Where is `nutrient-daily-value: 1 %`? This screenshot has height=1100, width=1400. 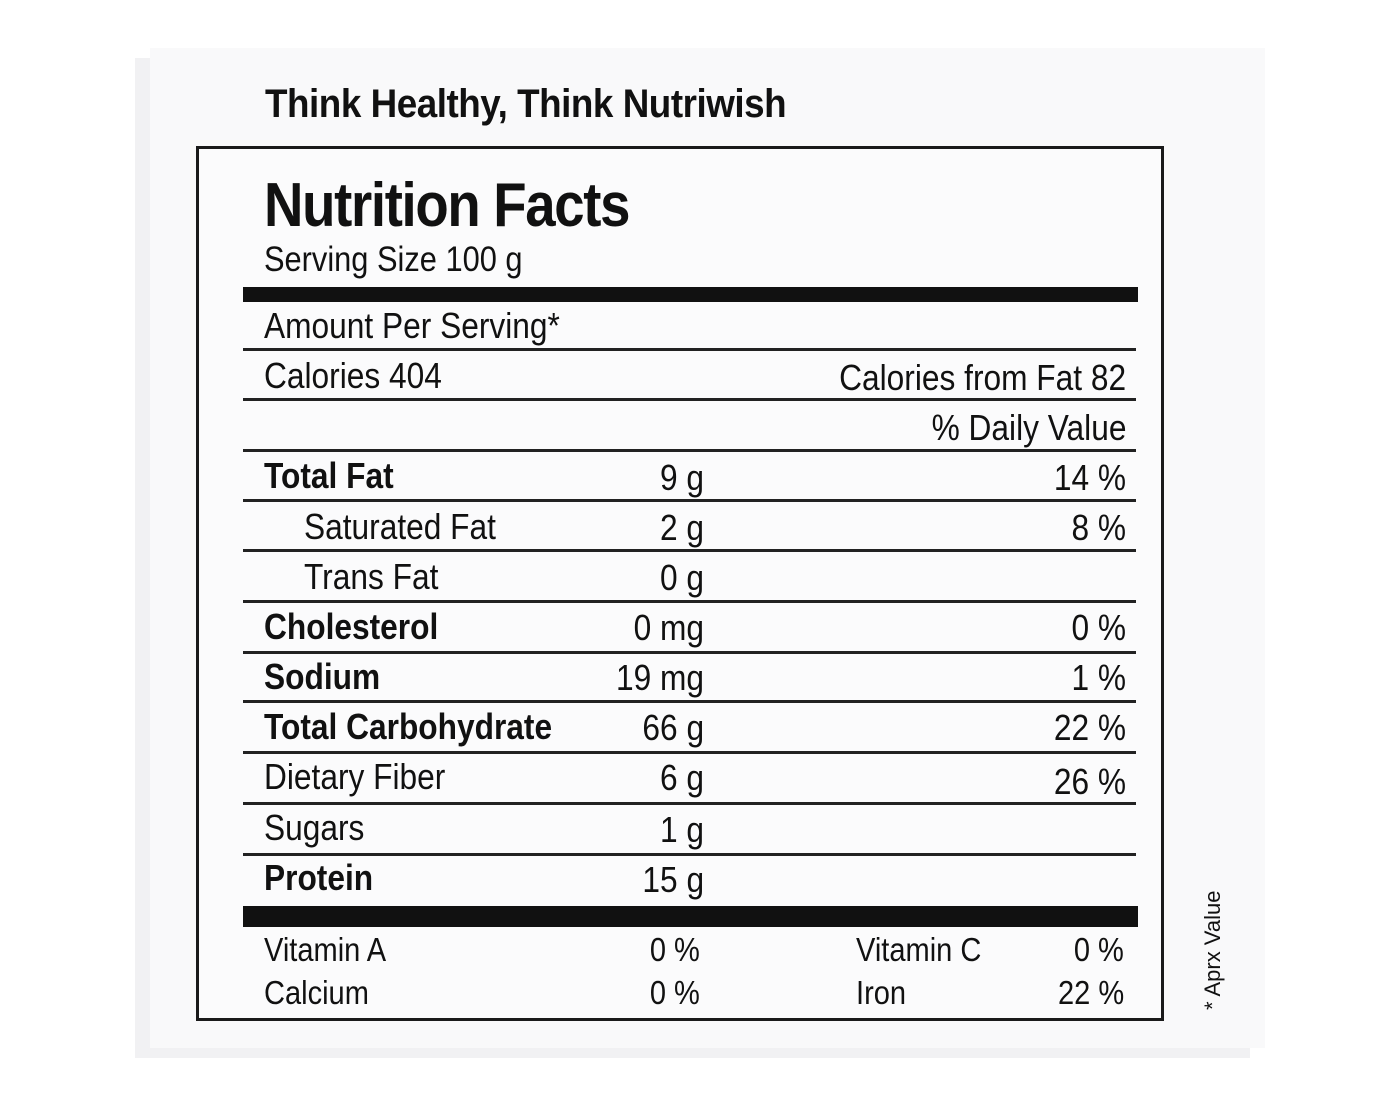 nutrient-daily-value: 1 % is located at coordinates (1098, 677).